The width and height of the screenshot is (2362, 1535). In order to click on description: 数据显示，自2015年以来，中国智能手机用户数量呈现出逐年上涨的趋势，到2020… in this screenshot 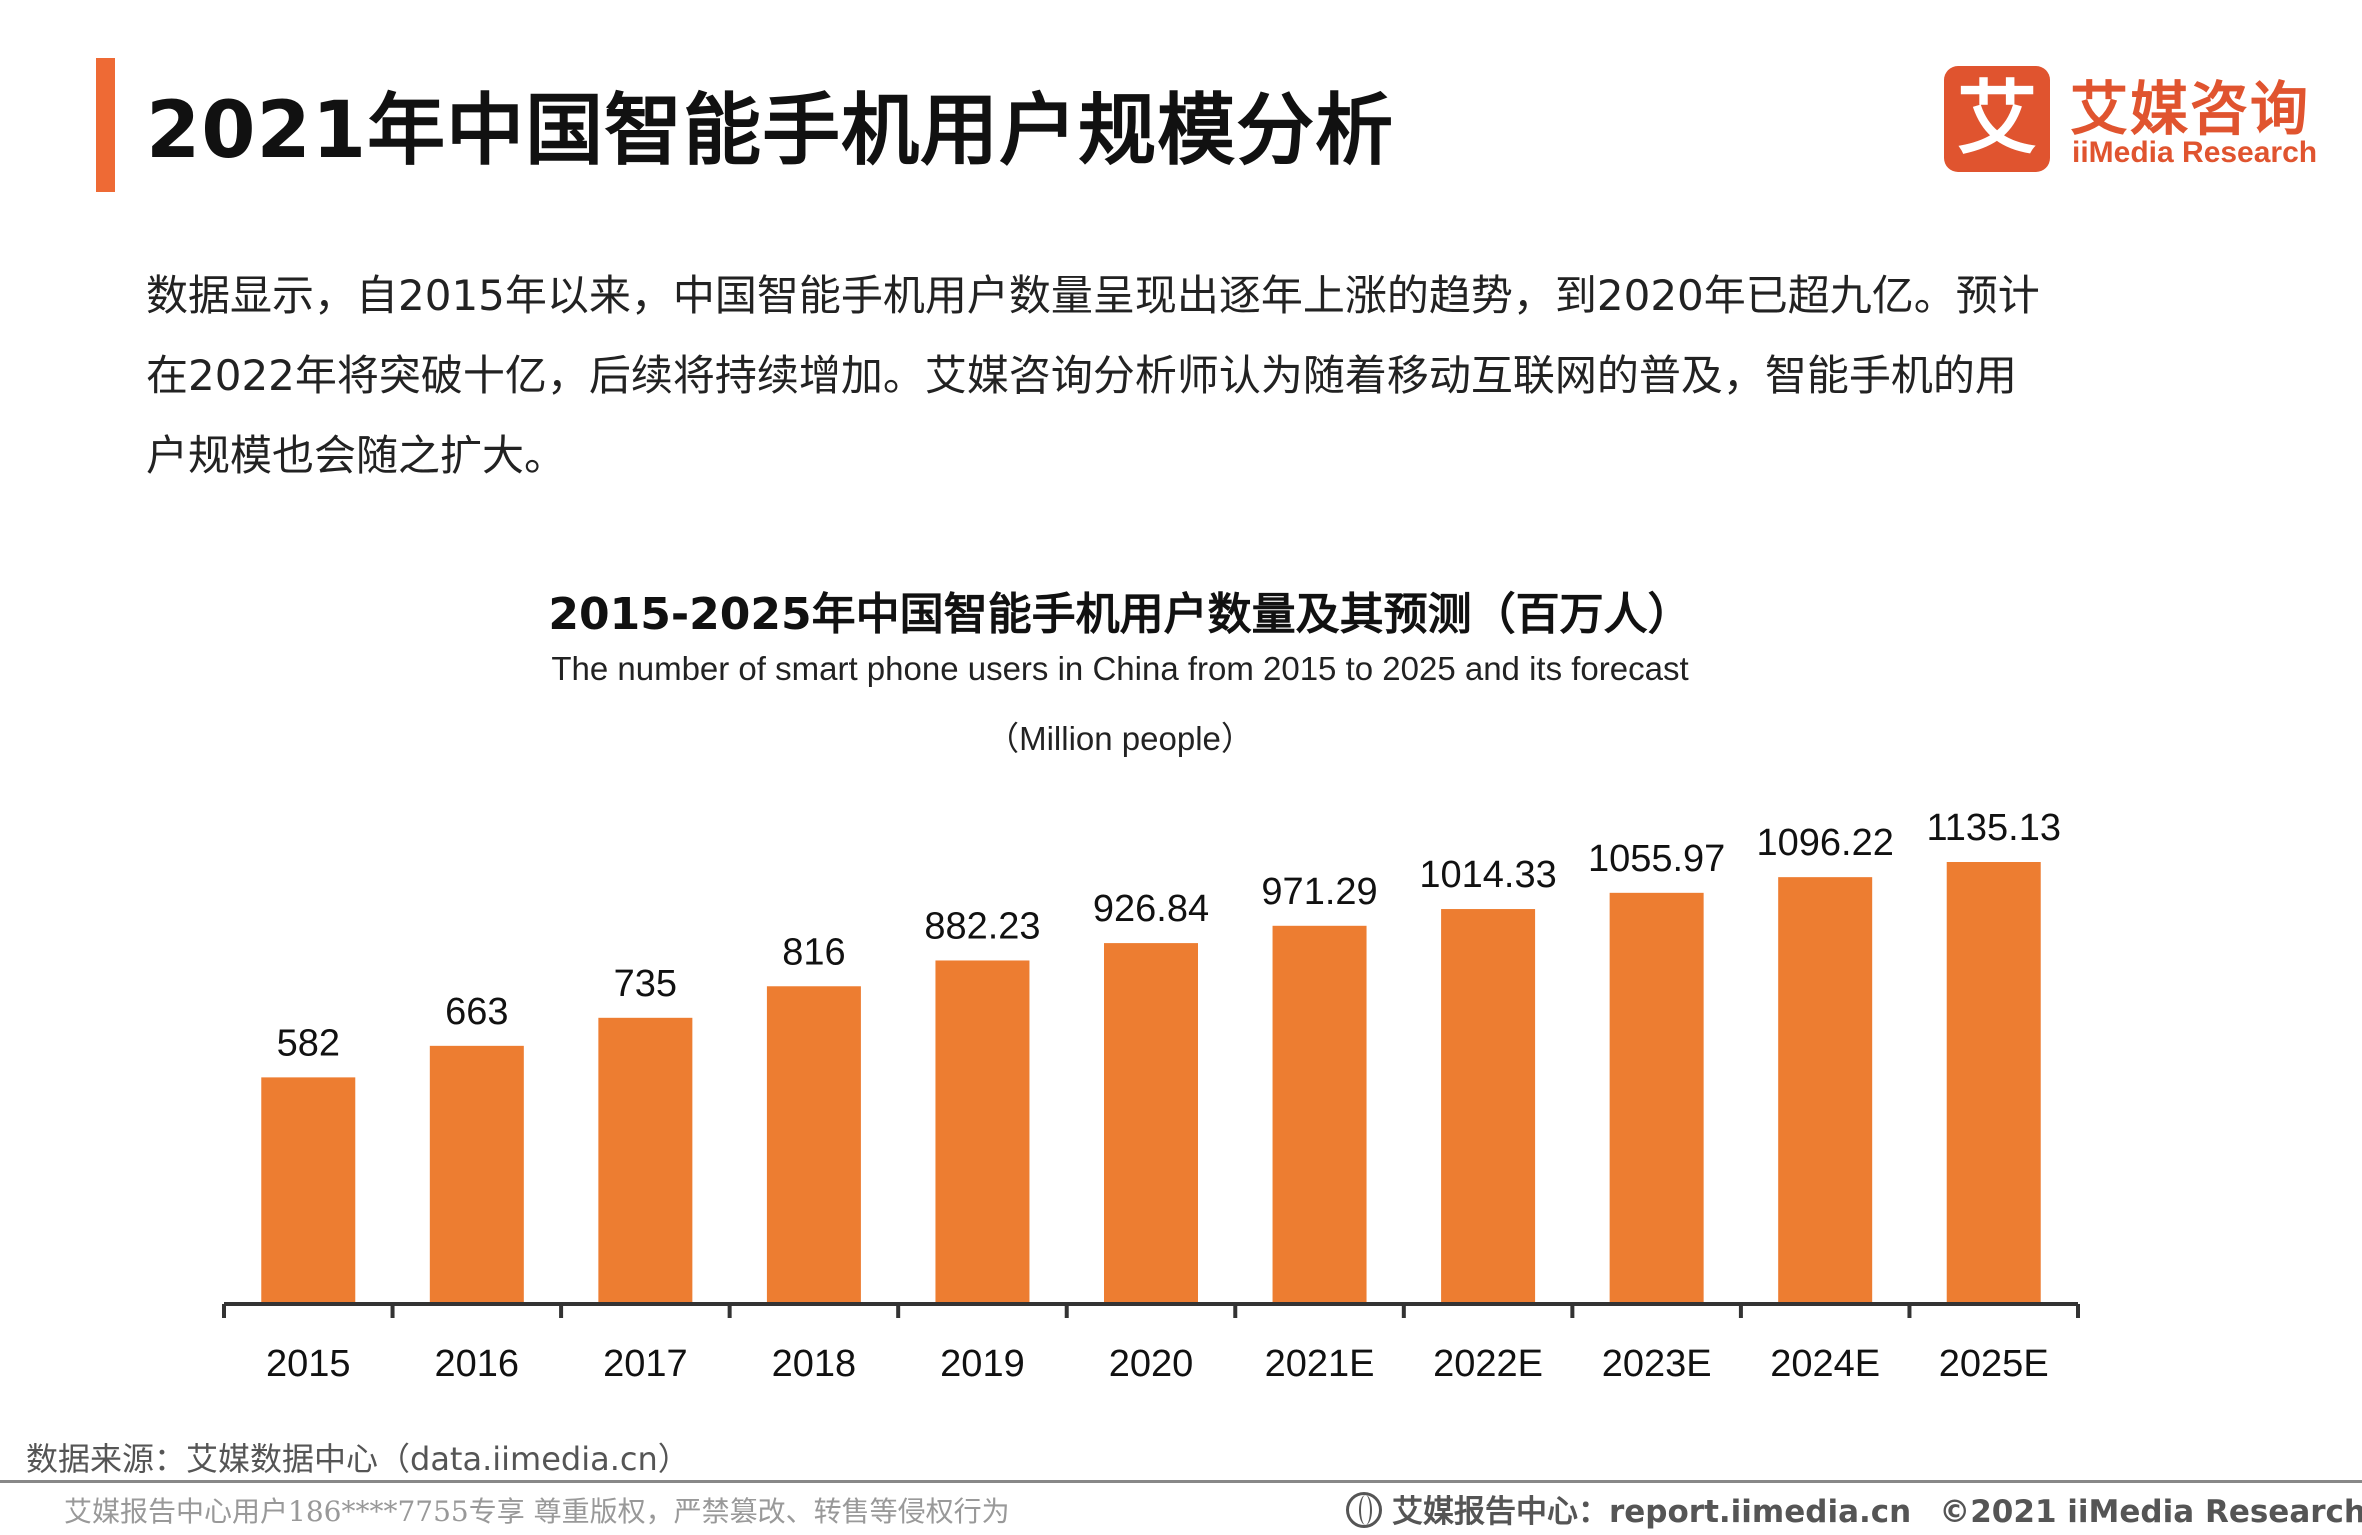, I will do `click(1146, 376)`.